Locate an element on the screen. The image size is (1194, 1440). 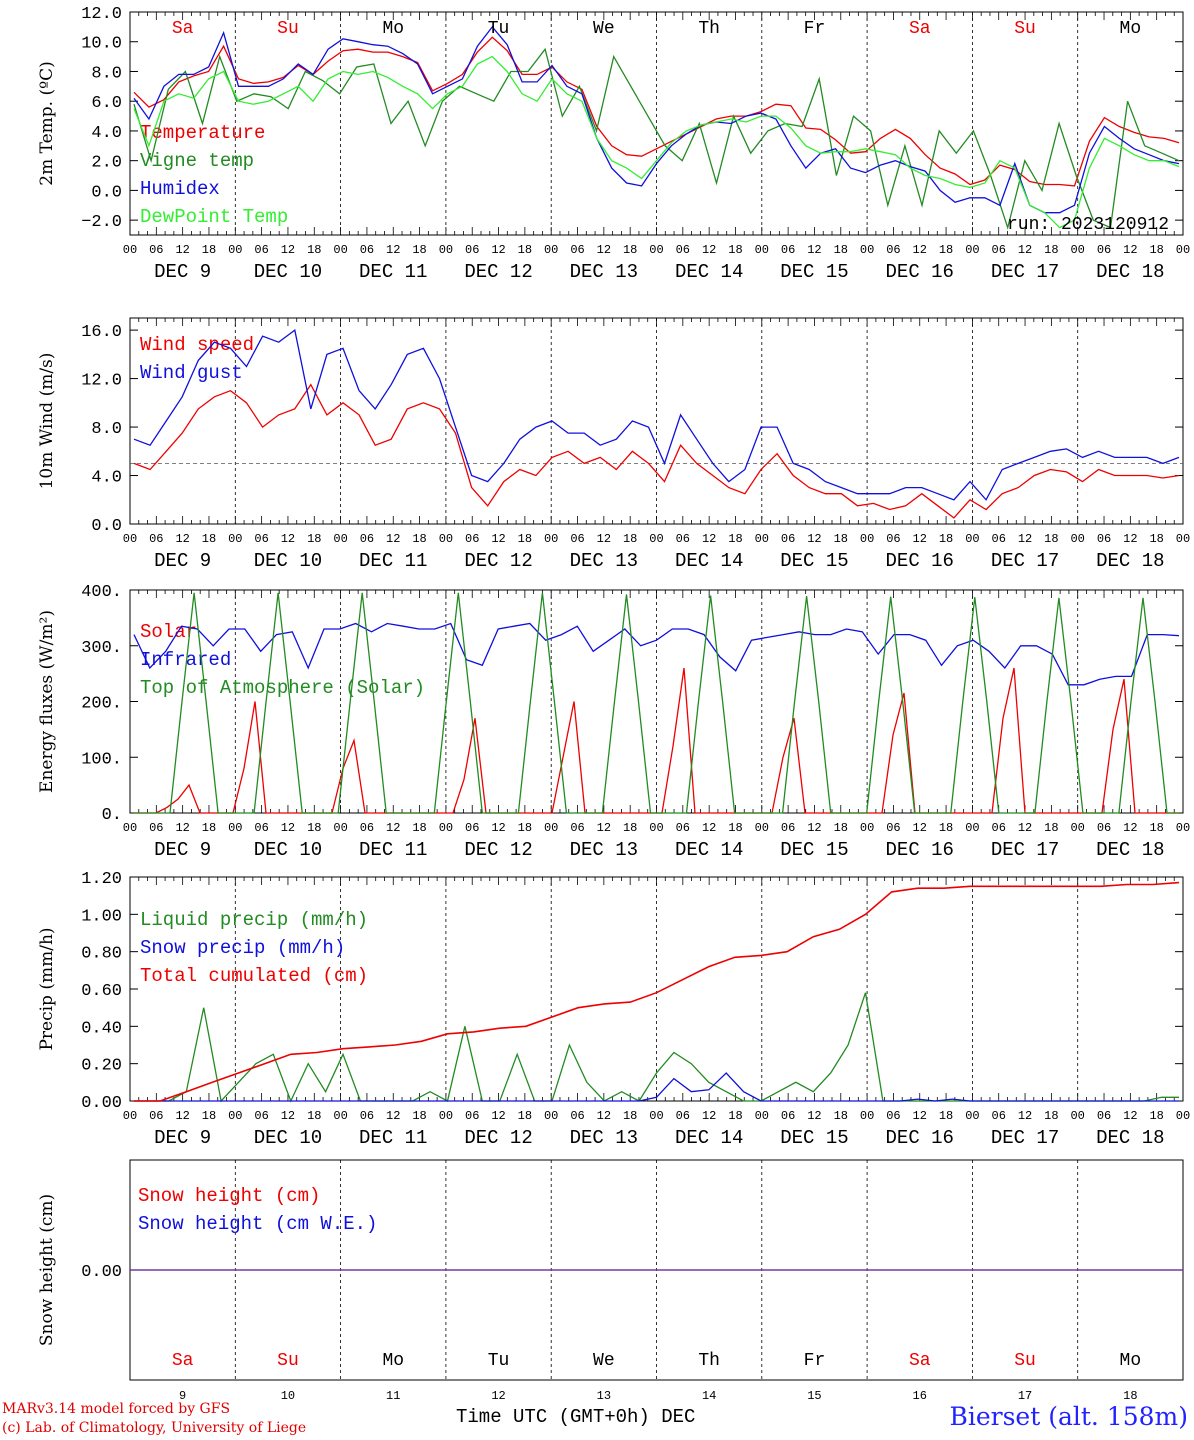
y-tick-label: 0.00 is located at coordinates (101, 1272).